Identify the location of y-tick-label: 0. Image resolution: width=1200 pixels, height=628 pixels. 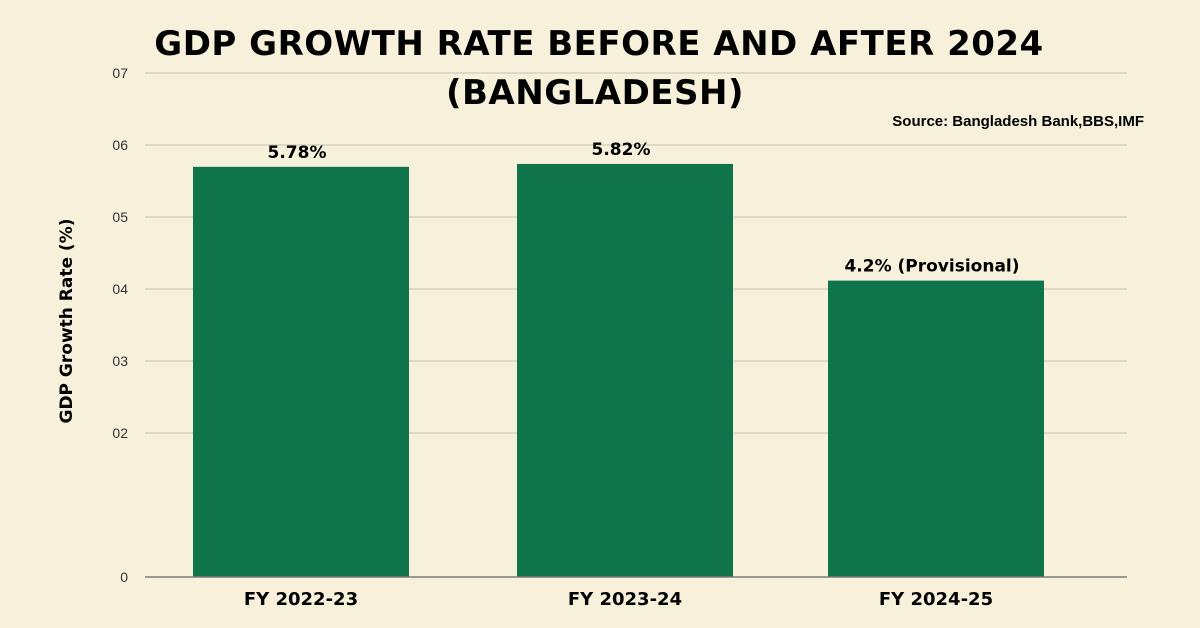
(124, 577).